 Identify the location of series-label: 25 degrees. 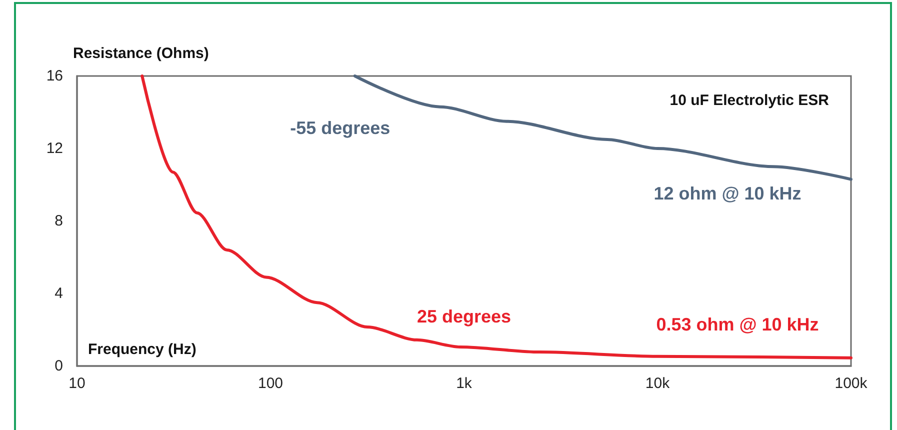
(464, 316).